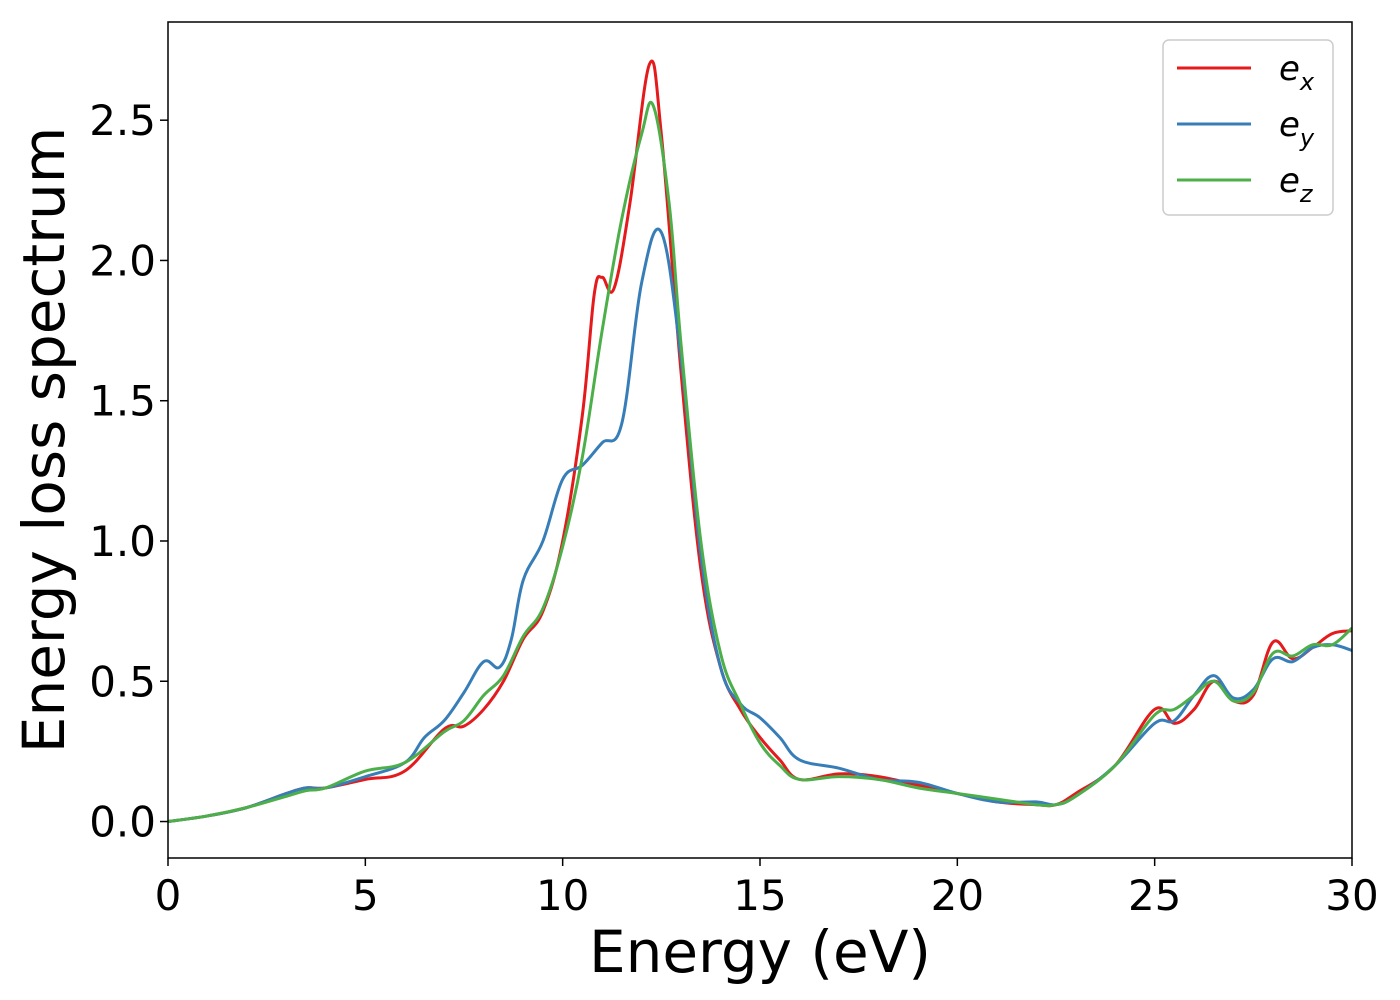 The height and width of the screenshot is (1000, 1400). I want to click on legend-box, so click(1248, 127).